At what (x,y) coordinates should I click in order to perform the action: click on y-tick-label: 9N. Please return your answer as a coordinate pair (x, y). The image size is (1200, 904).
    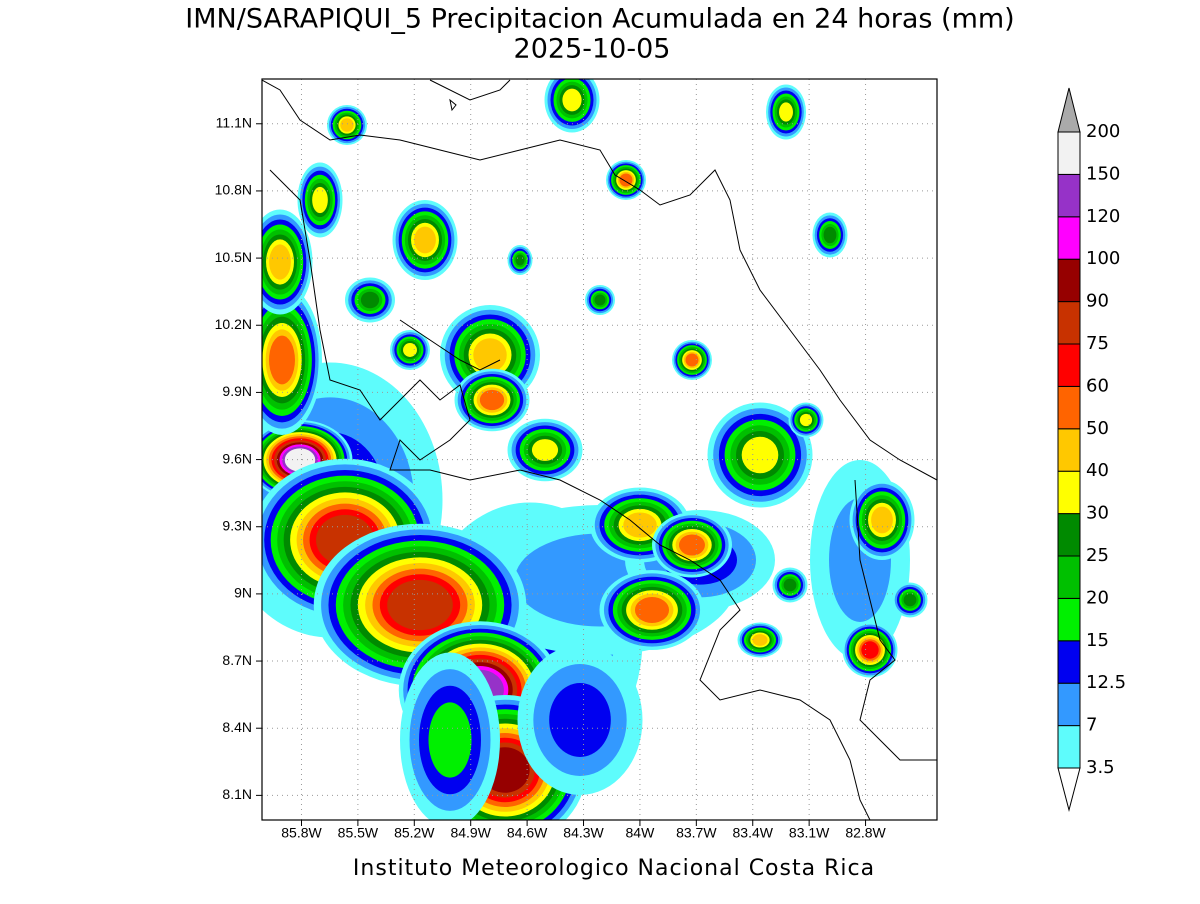
    Looking at the image, I should click on (243, 593).